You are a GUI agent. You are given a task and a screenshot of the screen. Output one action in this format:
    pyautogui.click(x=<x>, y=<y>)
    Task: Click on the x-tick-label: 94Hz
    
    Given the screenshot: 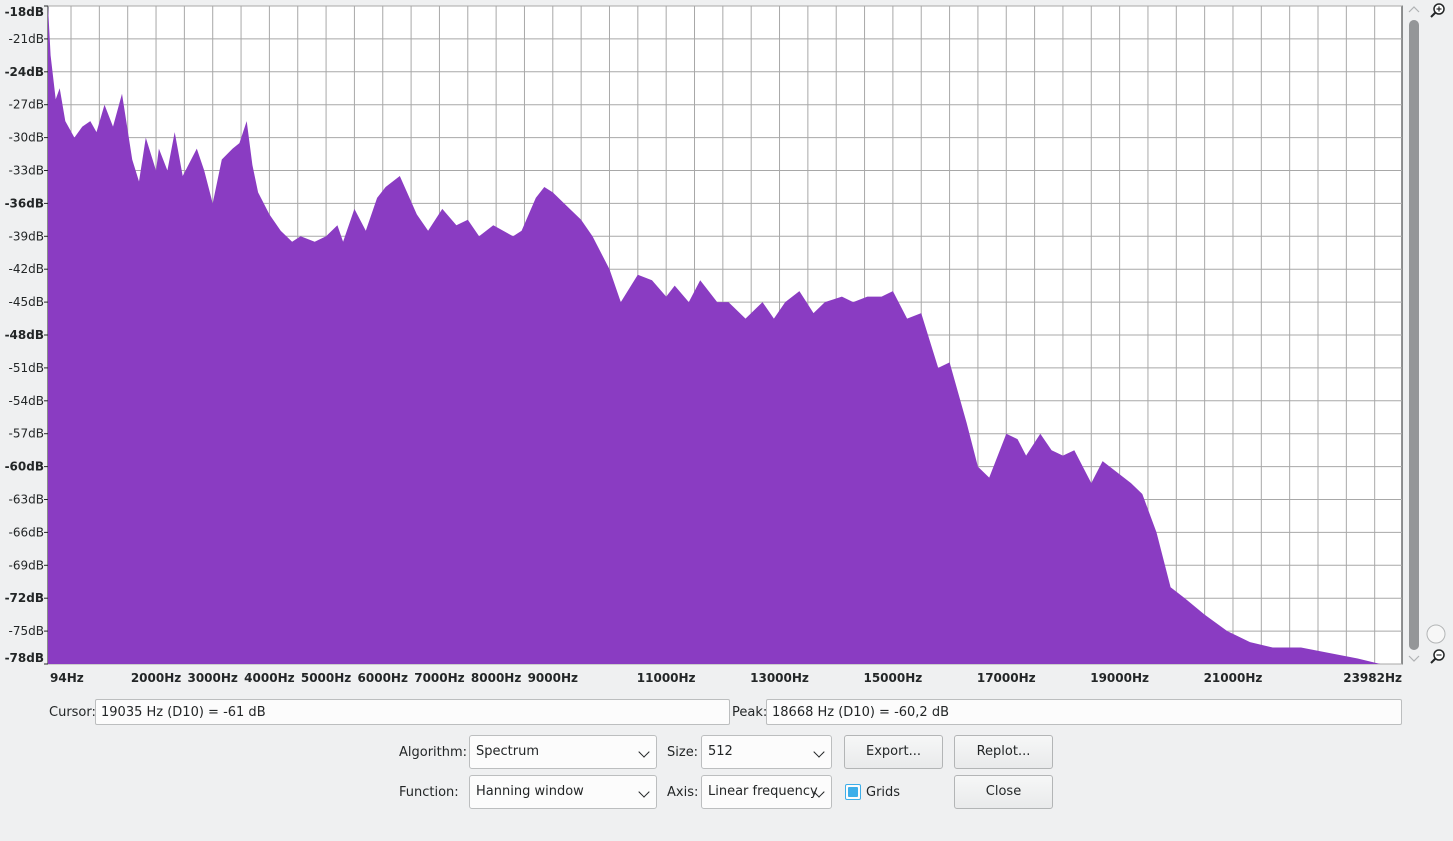 What is the action you would take?
    pyautogui.click(x=67, y=678)
    